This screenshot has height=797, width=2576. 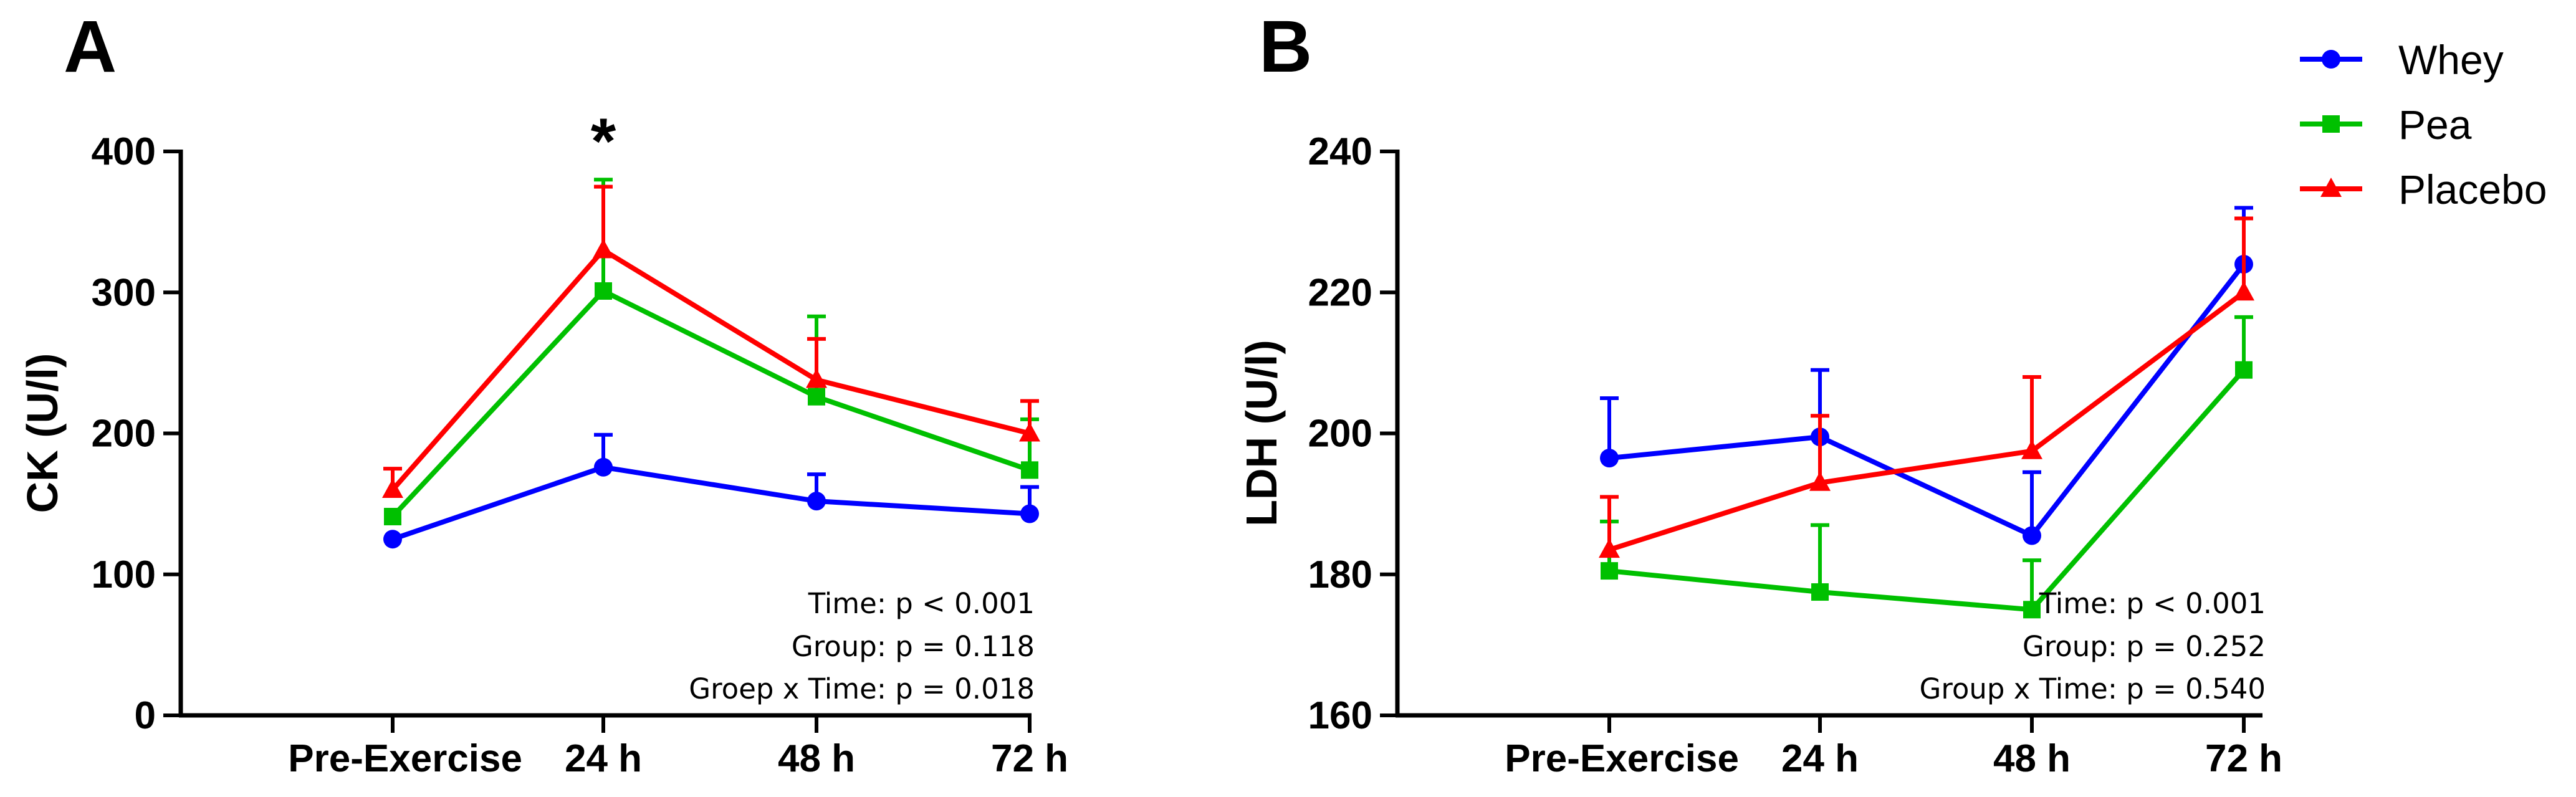 What do you see at coordinates (1340, 292) in the screenshot?
I see `y-tick-label: 220` at bounding box center [1340, 292].